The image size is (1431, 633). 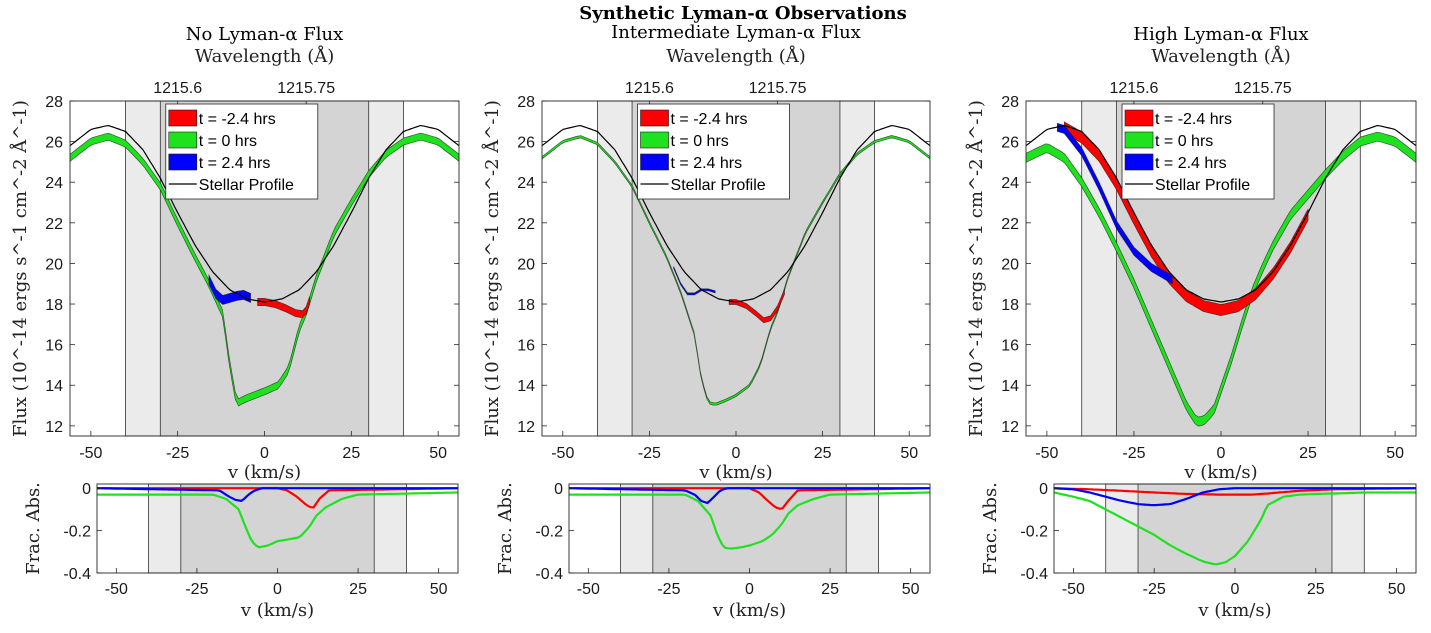 What do you see at coordinates (1010, 224) in the screenshot?
I see `y-tick-label: 22` at bounding box center [1010, 224].